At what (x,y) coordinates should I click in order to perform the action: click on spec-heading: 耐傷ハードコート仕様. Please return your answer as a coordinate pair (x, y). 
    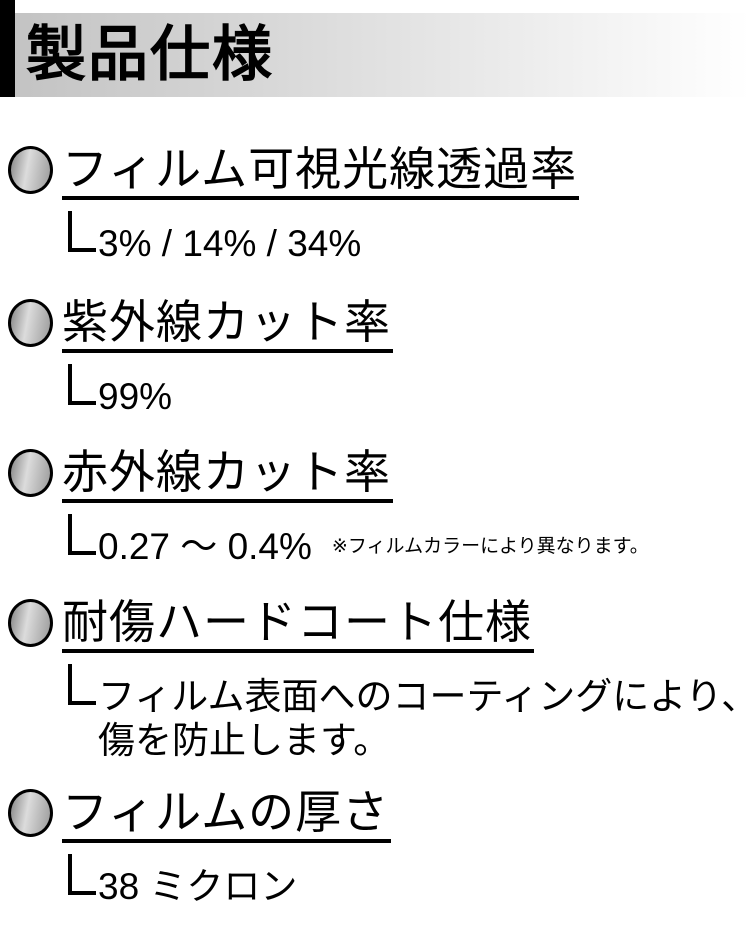
    Looking at the image, I should click on (406, 626).